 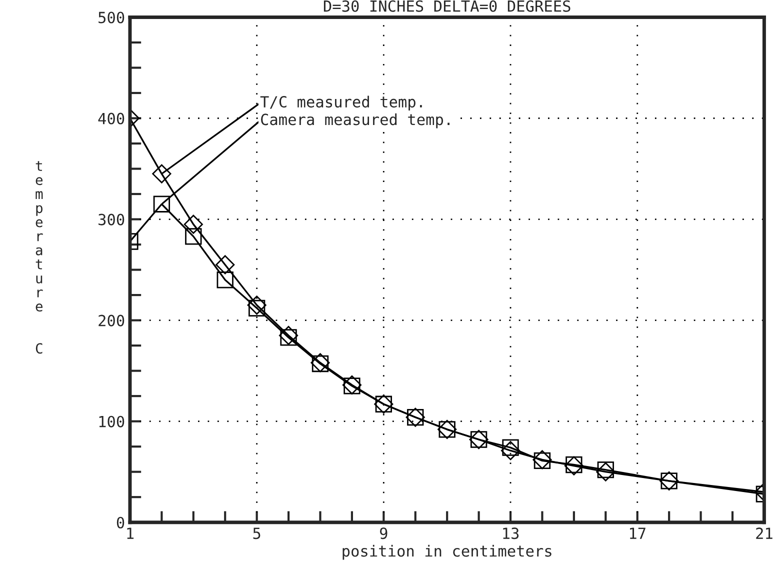 What do you see at coordinates (638, 533) in the screenshot?
I see `x-tick-label: 17` at bounding box center [638, 533].